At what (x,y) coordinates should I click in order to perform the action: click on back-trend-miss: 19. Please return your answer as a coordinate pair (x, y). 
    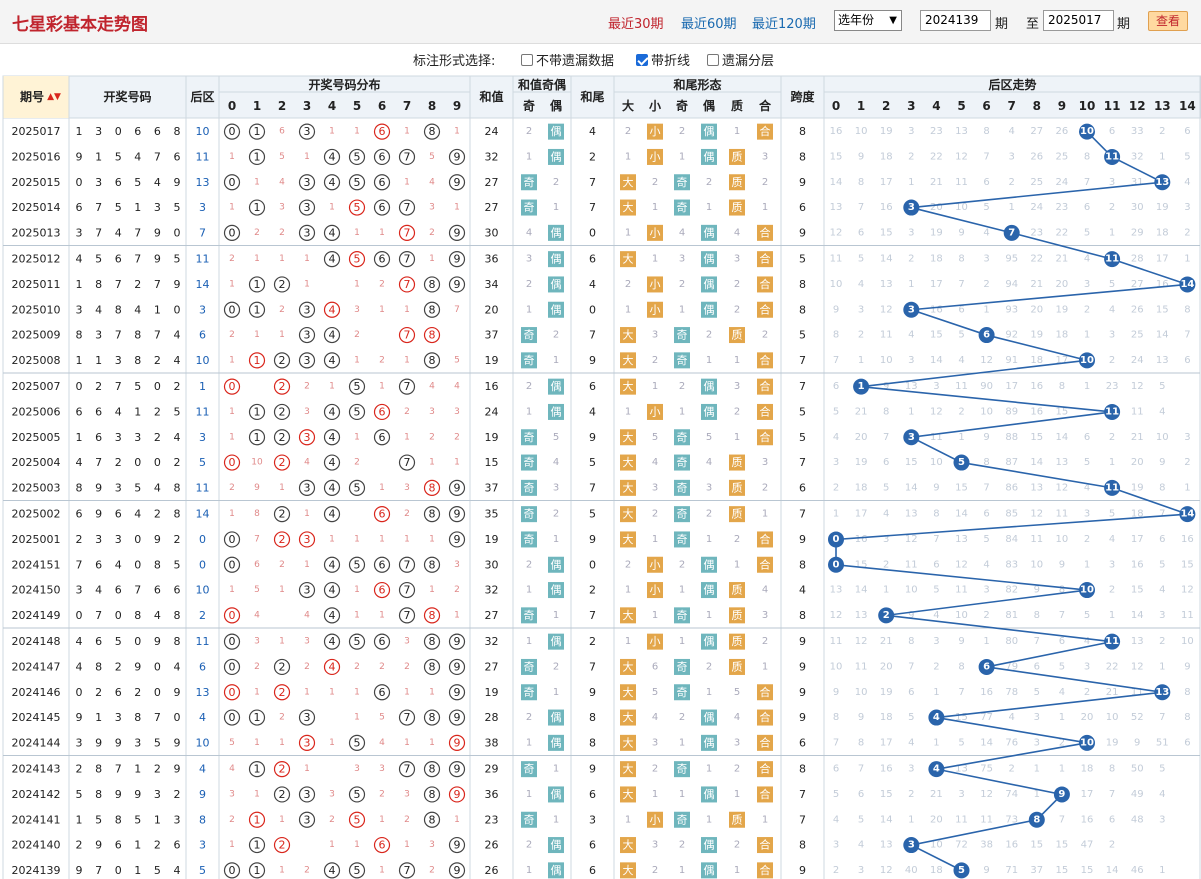
    Looking at the image, I should click on (861, 462).